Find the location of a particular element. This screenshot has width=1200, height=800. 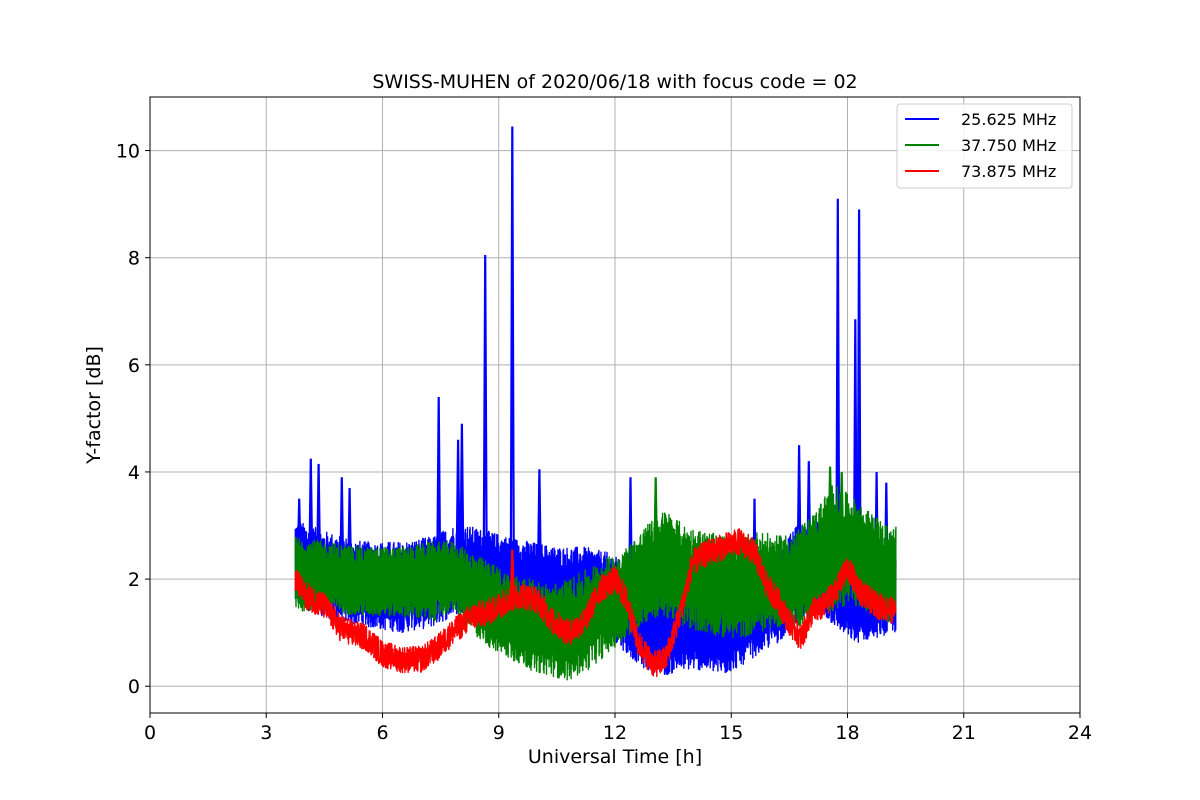

legend: 25.625 MHz 37.750 MHz 73.875 MHz is located at coordinates (984, 146).